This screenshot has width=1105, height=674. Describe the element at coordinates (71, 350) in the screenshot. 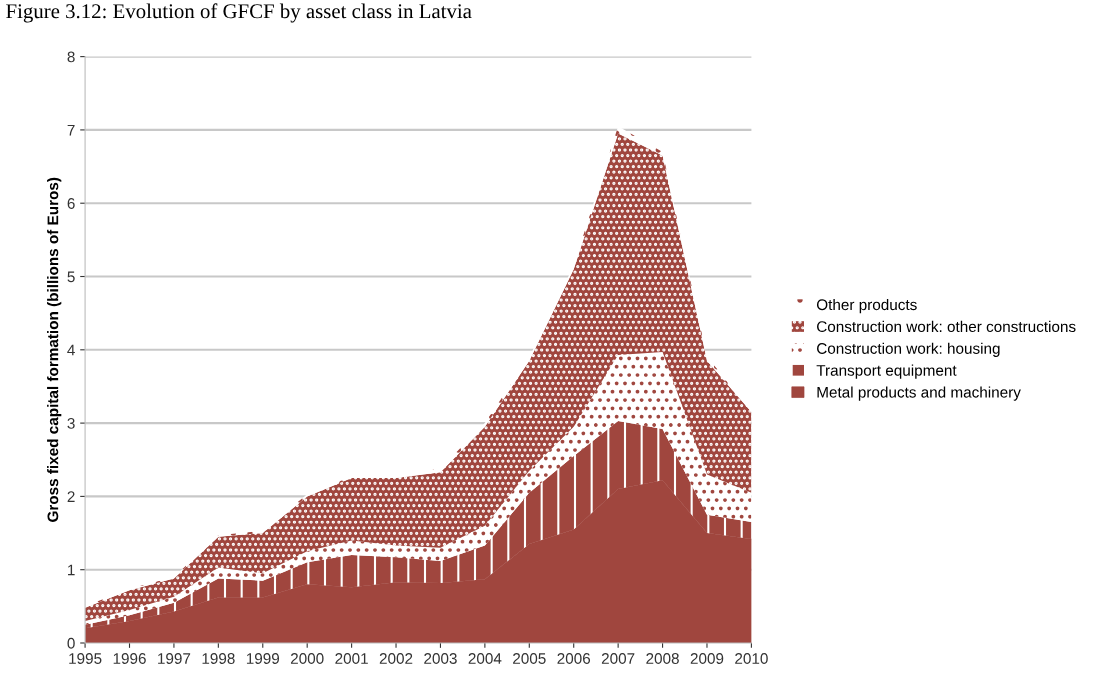

I see `y-tick-label: 4` at that location.